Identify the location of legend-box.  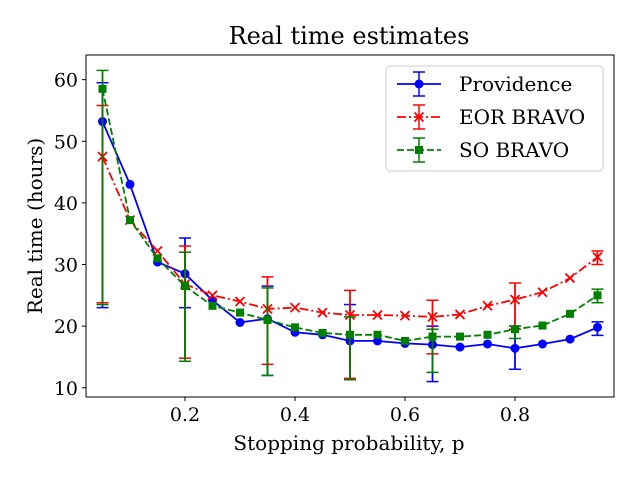
(494, 118).